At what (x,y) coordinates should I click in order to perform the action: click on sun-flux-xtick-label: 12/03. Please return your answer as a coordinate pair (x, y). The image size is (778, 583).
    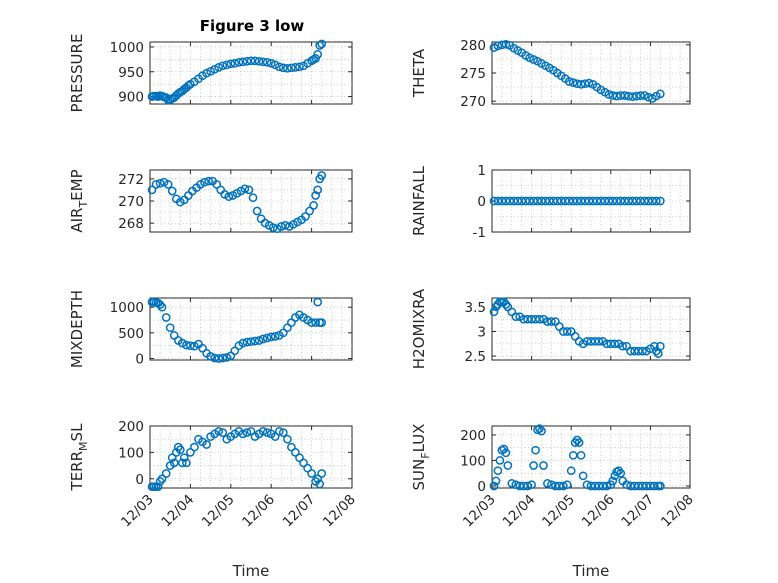
    Looking at the image, I should click on (479, 511).